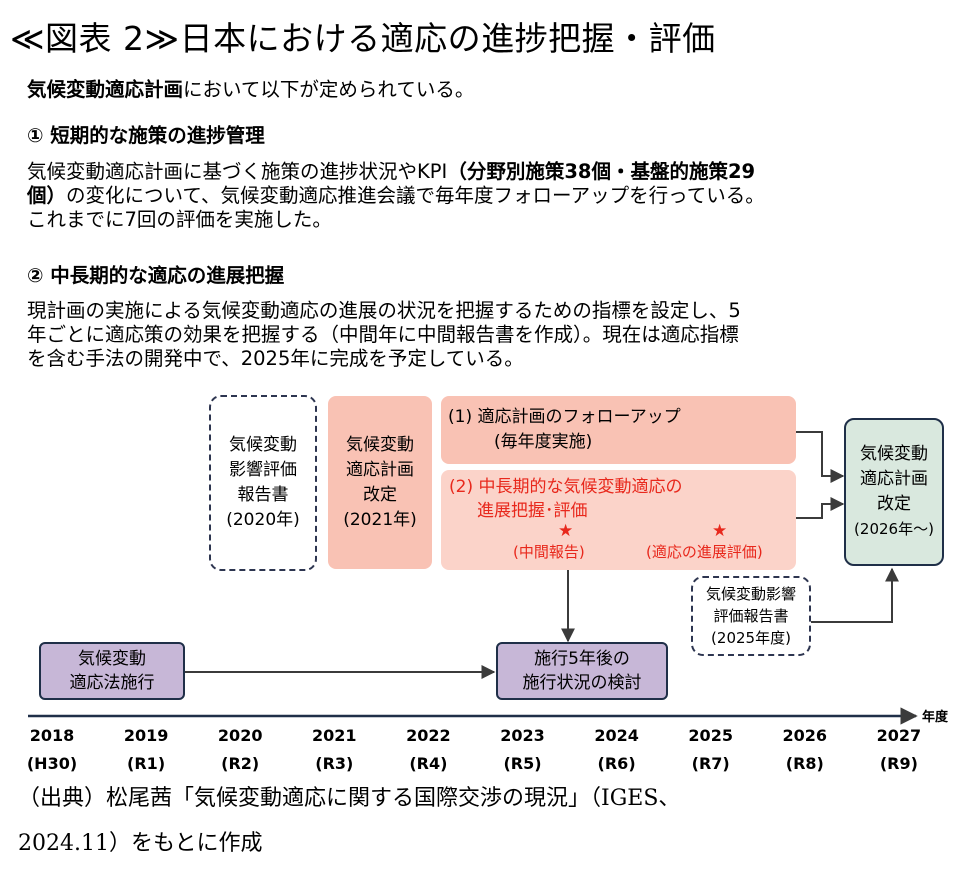  Describe the element at coordinates (52, 735) in the screenshot. I see `year-value: 2018` at that location.